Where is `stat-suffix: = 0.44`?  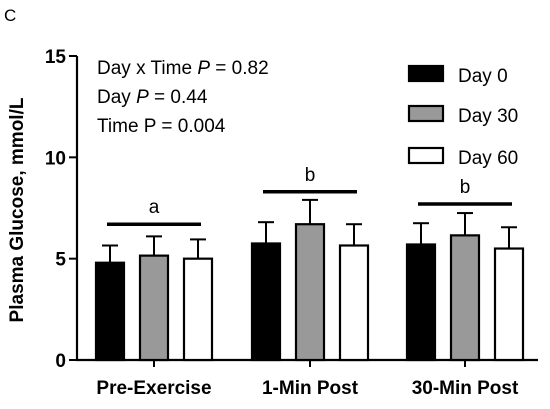 stat-suffix: = 0.44 is located at coordinates (178, 97).